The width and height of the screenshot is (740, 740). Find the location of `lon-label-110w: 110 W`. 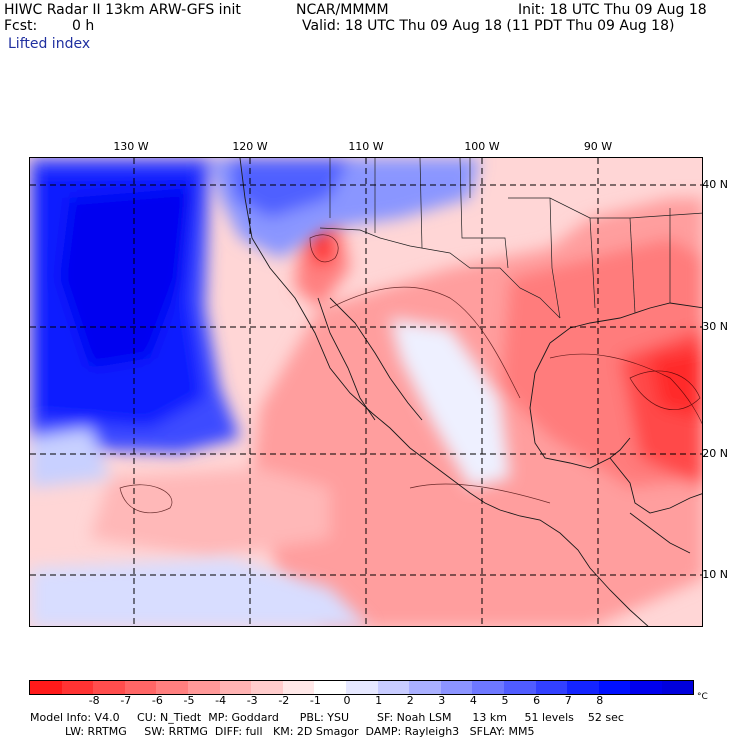

lon-label-110w: 110 W is located at coordinates (366, 146).